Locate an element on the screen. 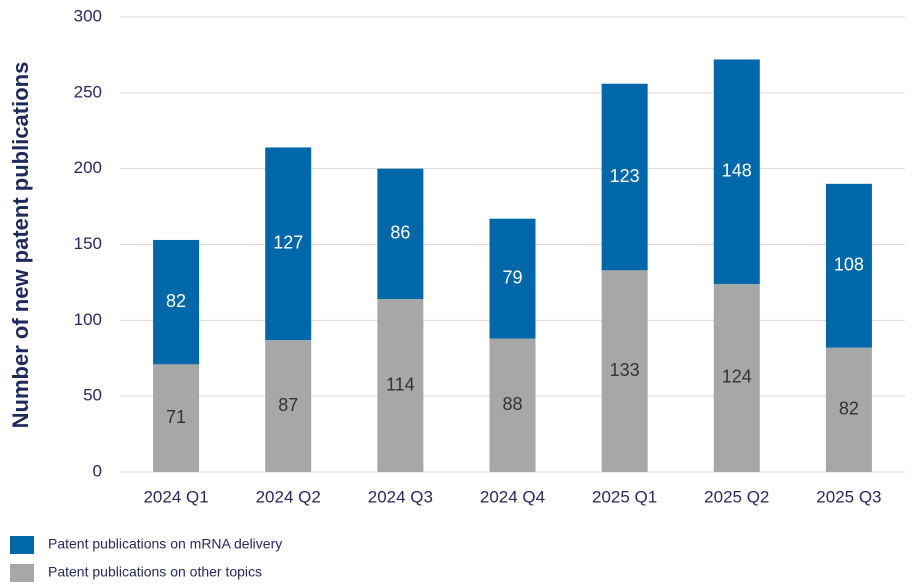  x-tick-label: 2025 Q3 is located at coordinates (848, 496).